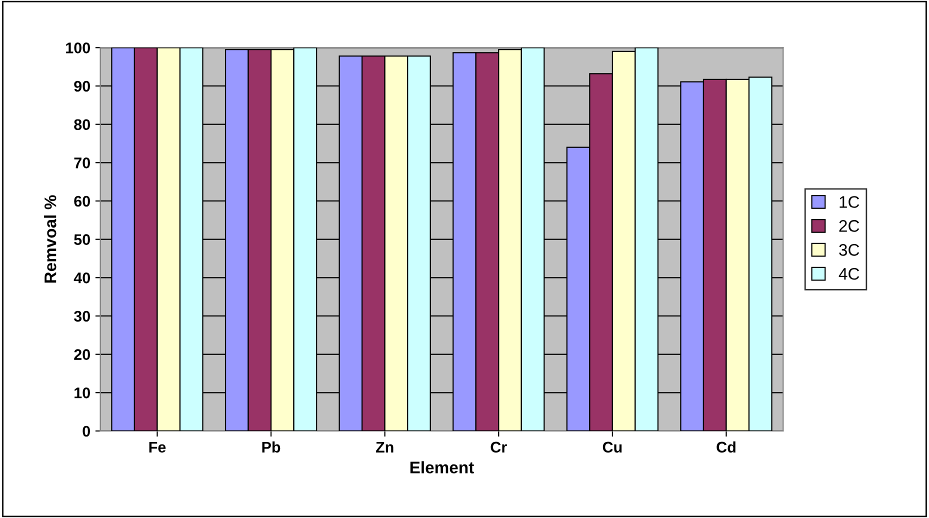 Image resolution: width=929 pixels, height=518 pixels. Describe the element at coordinates (82, 163) in the screenshot. I see `y-tick-label: 70` at that location.